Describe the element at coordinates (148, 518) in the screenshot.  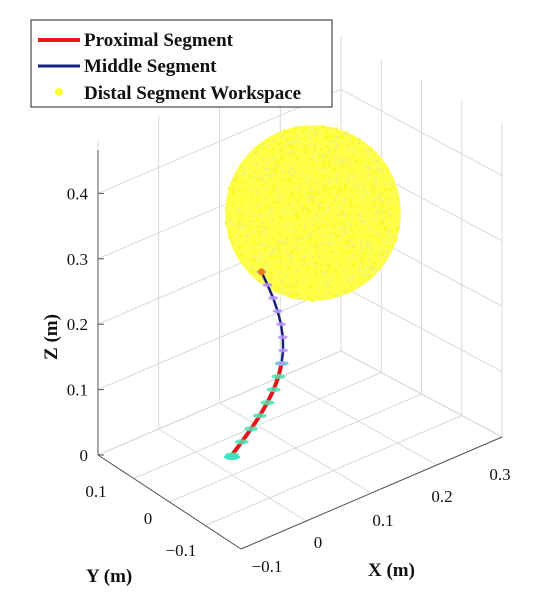
I see `y-tick-label: 0` at that location.